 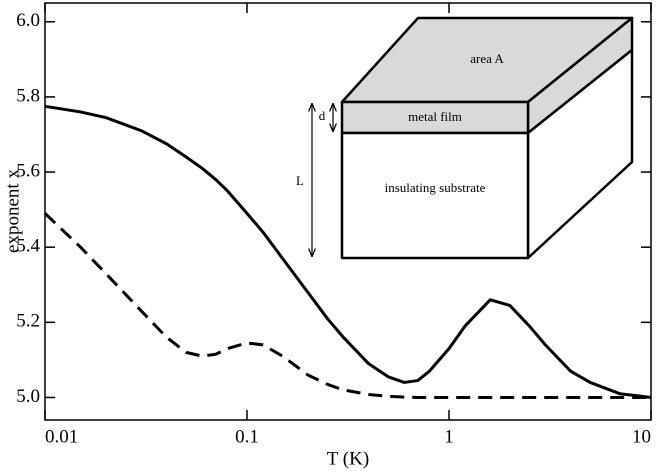 What do you see at coordinates (641, 436) in the screenshot?
I see `x-tick-label: 10` at bounding box center [641, 436].